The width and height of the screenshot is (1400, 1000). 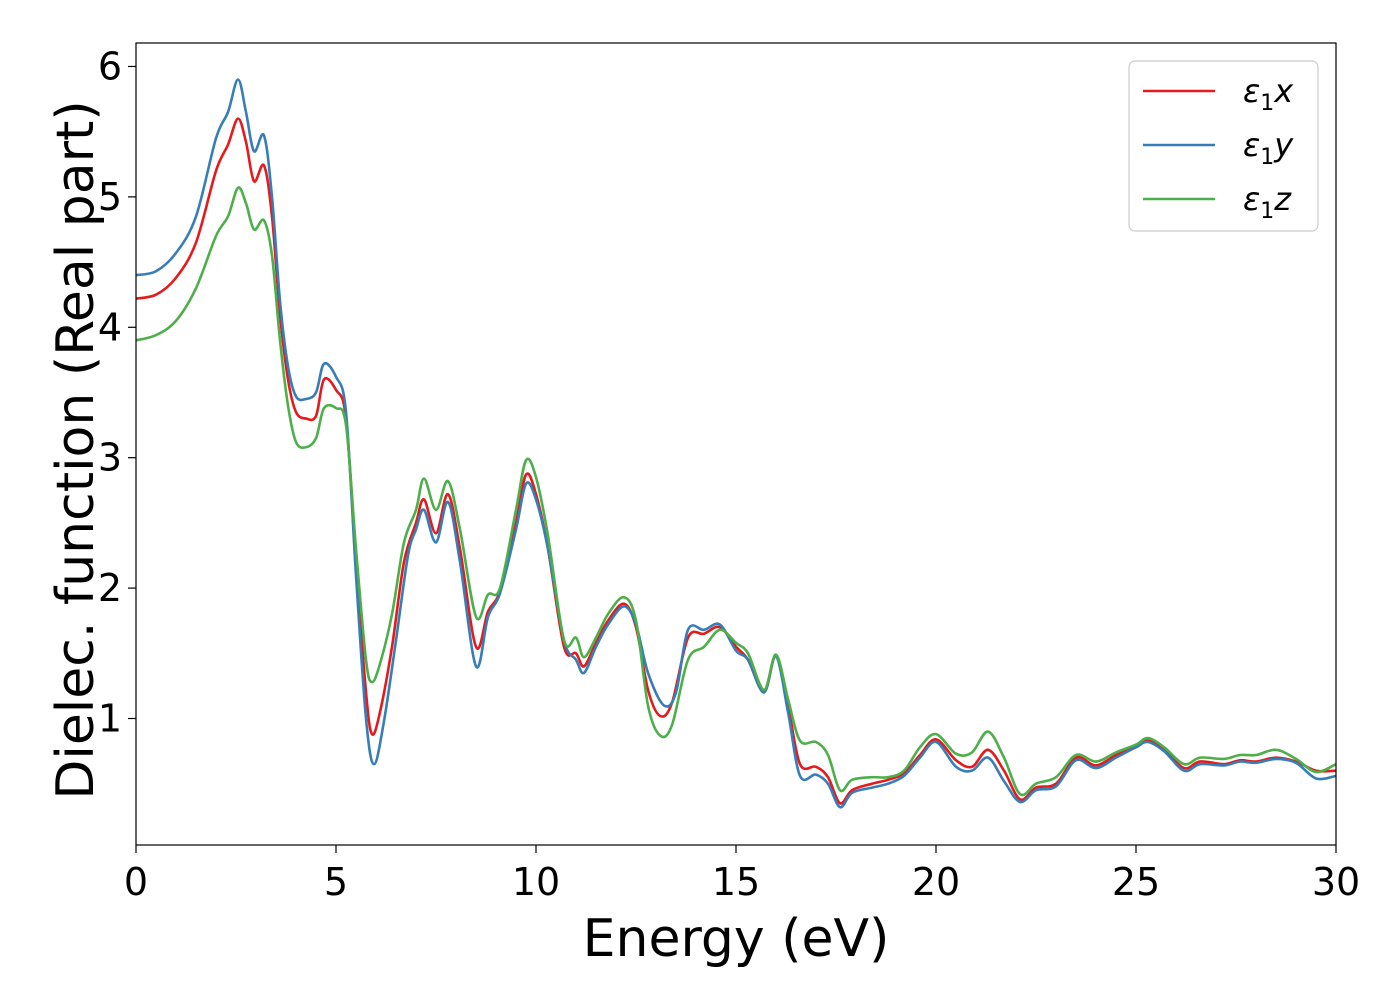 What do you see at coordinates (536, 882) in the screenshot?
I see `x-tick-label: 10` at bounding box center [536, 882].